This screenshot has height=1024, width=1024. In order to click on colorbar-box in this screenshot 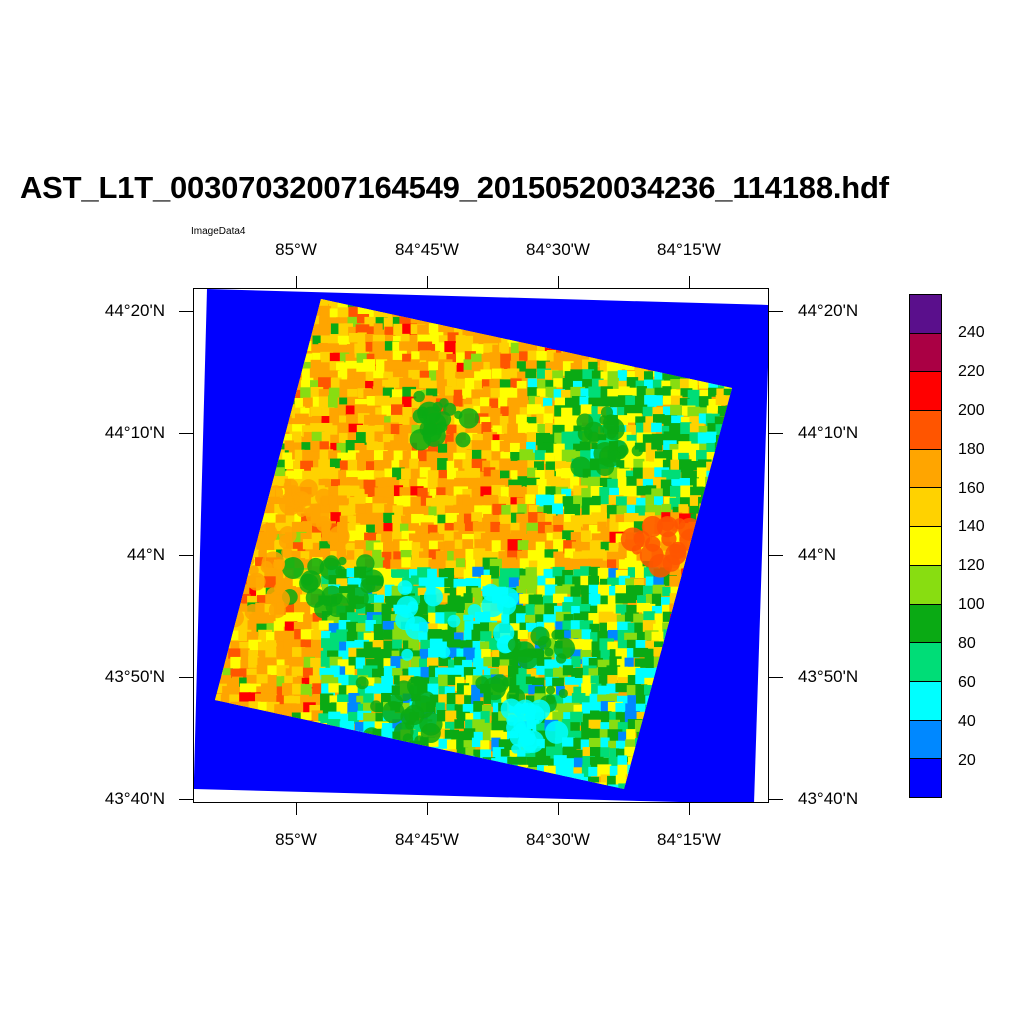, I will do `click(925, 739)`.